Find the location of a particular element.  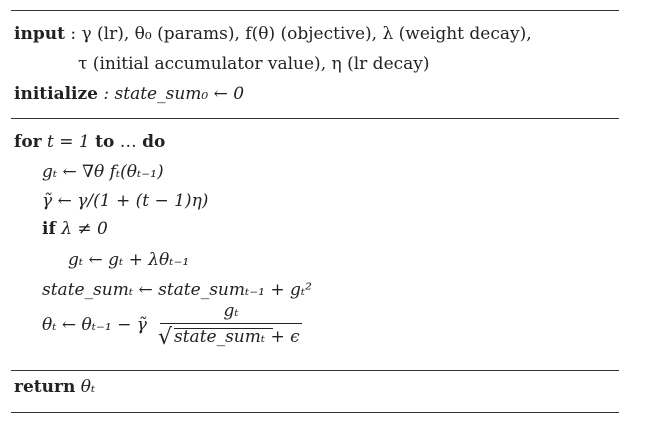

if-condition: λ ≠ 0 is located at coordinates (84, 229).